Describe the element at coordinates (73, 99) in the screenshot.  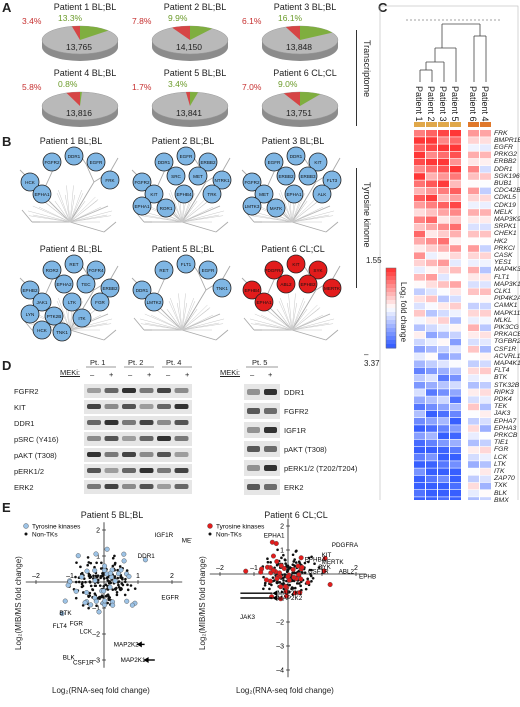
I see `pie-chart: Patient 4 BL;BL 5.8% 0.8% 13,816` at that location.